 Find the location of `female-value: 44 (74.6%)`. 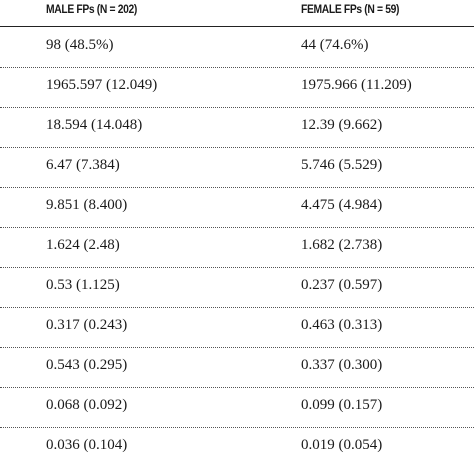

female-value: 44 (74.6%) is located at coordinates (335, 45).